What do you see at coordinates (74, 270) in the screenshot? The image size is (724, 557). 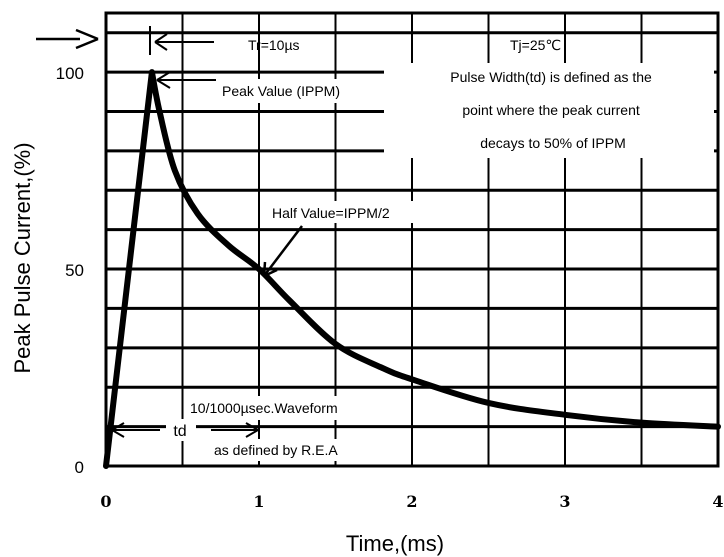 I see `y-tick-label: 50` at bounding box center [74, 270].